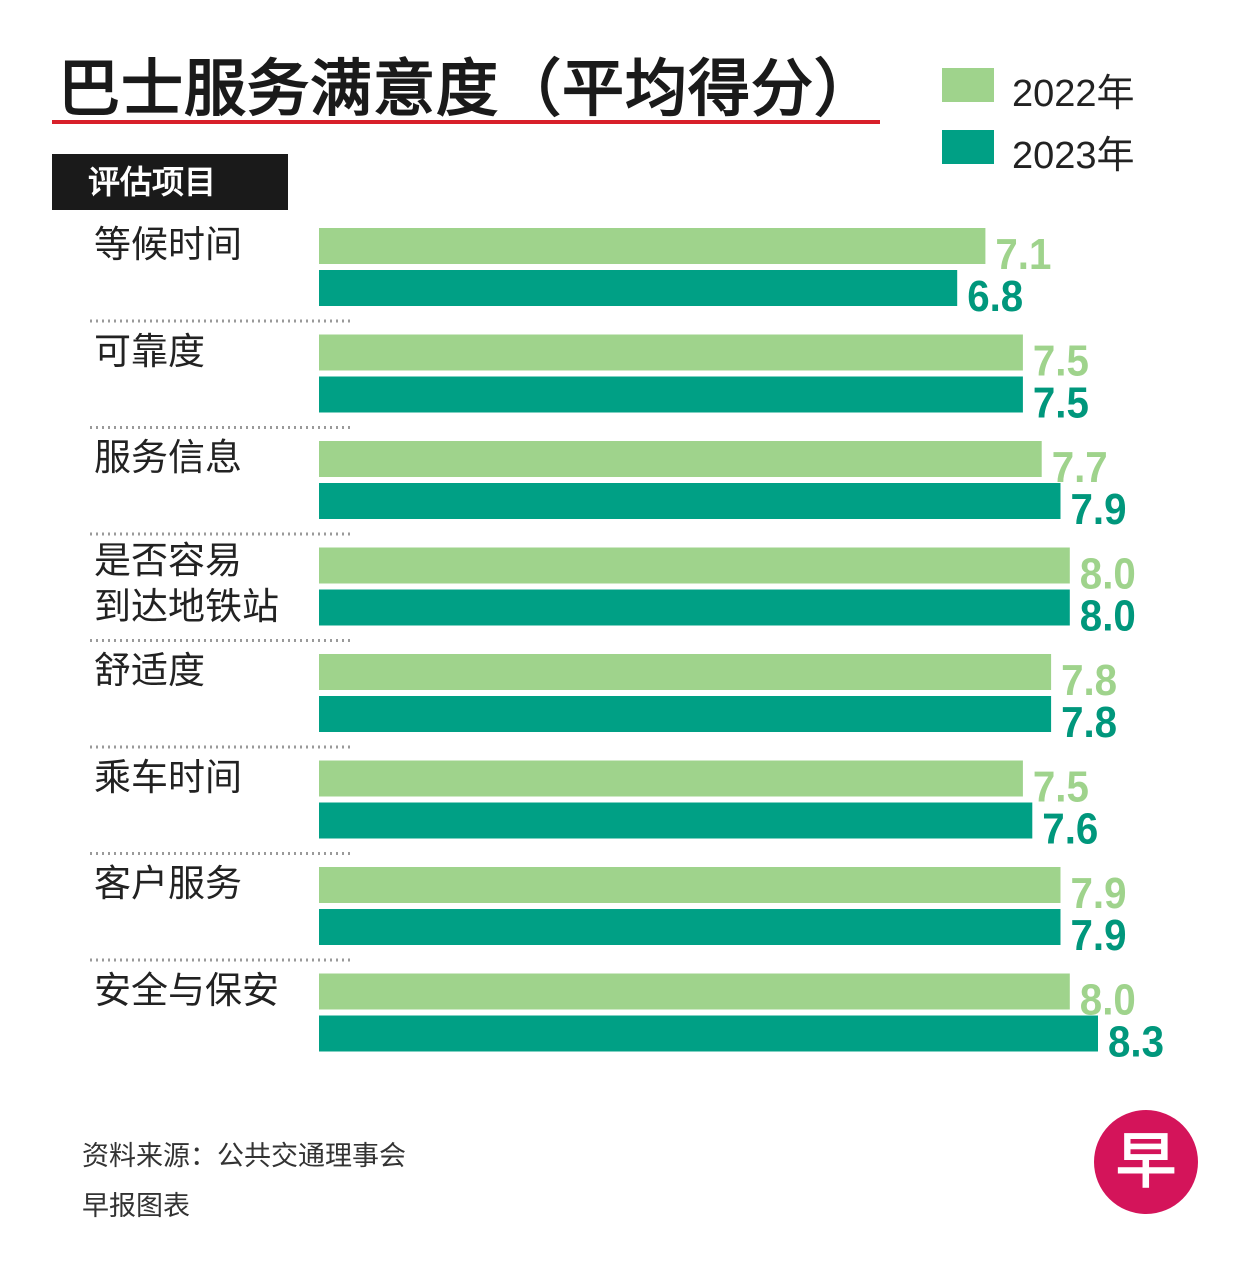 This screenshot has width=1251, height=1262. I want to click on chart-title: 巴士服务满意度（平均得分）, so click(468, 88).